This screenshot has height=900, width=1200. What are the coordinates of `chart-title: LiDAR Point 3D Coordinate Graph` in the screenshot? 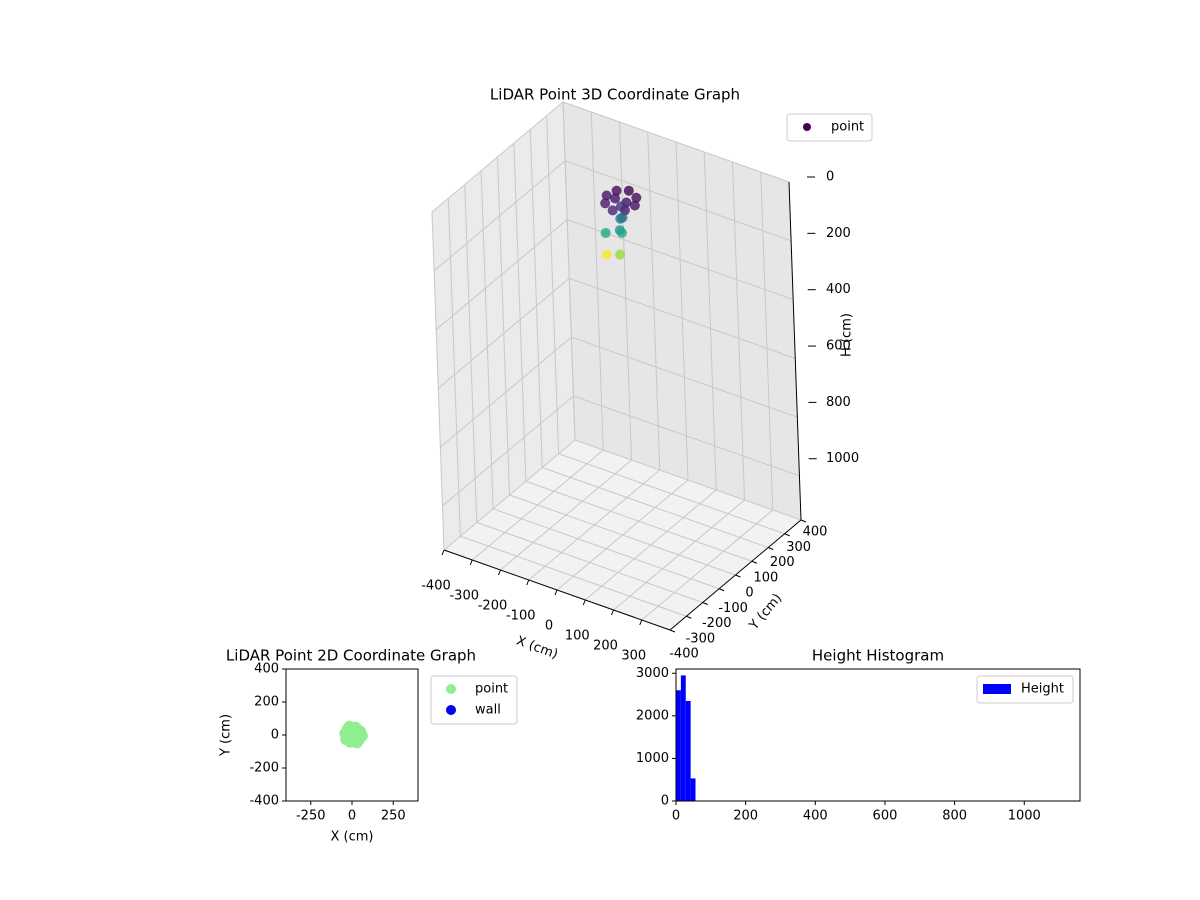 It's located at (615, 95).